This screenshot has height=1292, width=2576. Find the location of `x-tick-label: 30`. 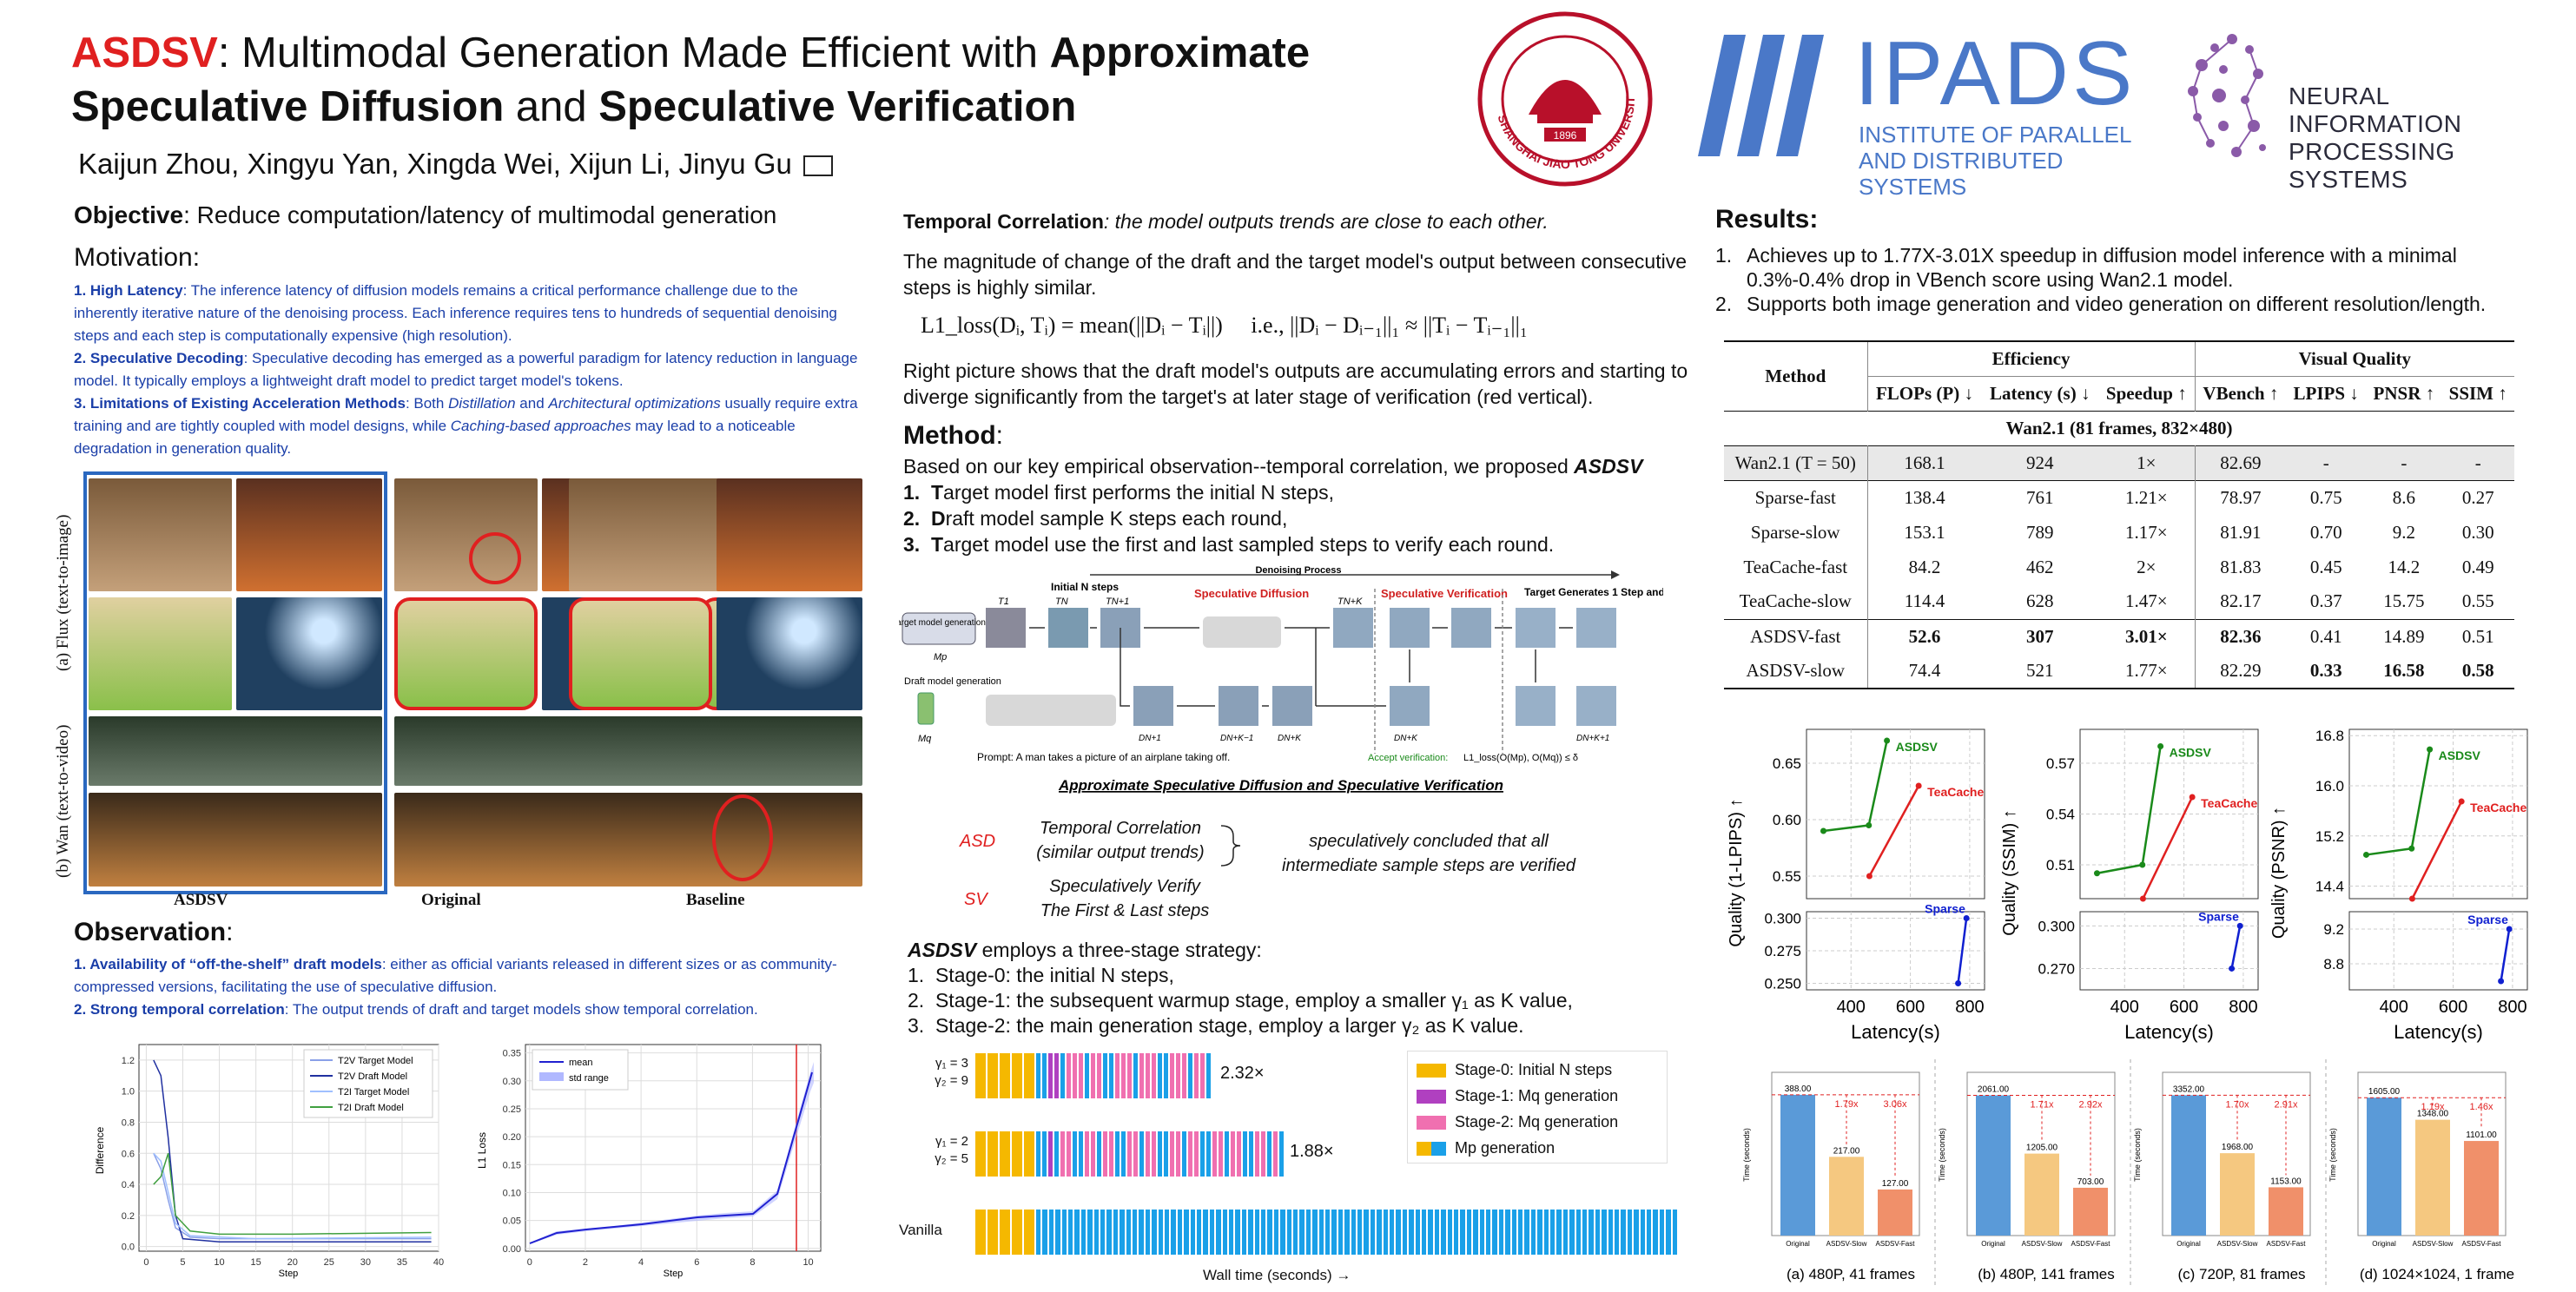

x-tick-label: 30 is located at coordinates (366, 1262).